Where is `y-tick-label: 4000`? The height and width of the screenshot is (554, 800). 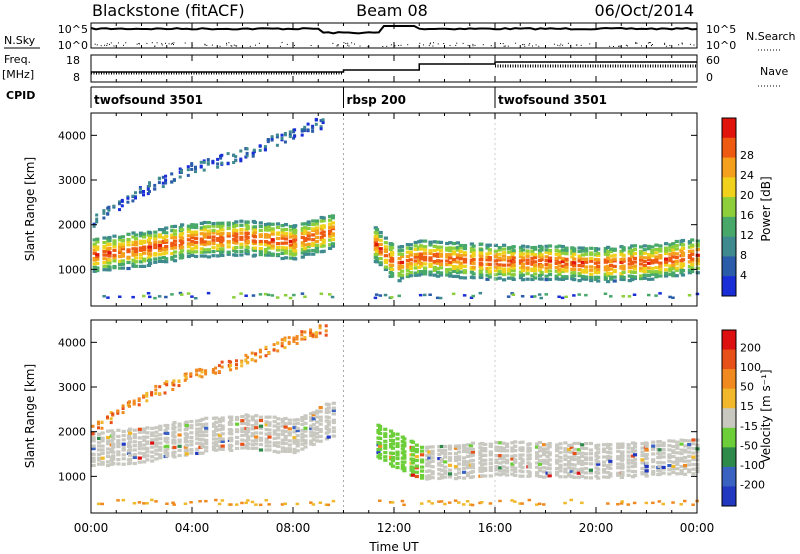 y-tick-label: 4000 is located at coordinates (72, 342).